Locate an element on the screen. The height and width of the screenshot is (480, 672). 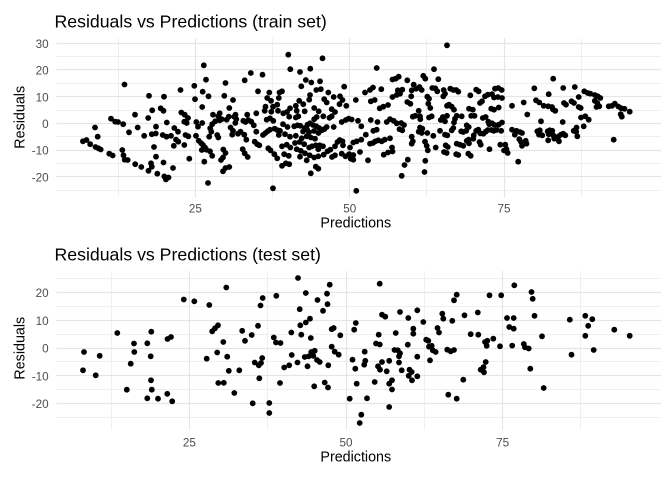
svg-text: 30 is located at coordinates (43, 44).